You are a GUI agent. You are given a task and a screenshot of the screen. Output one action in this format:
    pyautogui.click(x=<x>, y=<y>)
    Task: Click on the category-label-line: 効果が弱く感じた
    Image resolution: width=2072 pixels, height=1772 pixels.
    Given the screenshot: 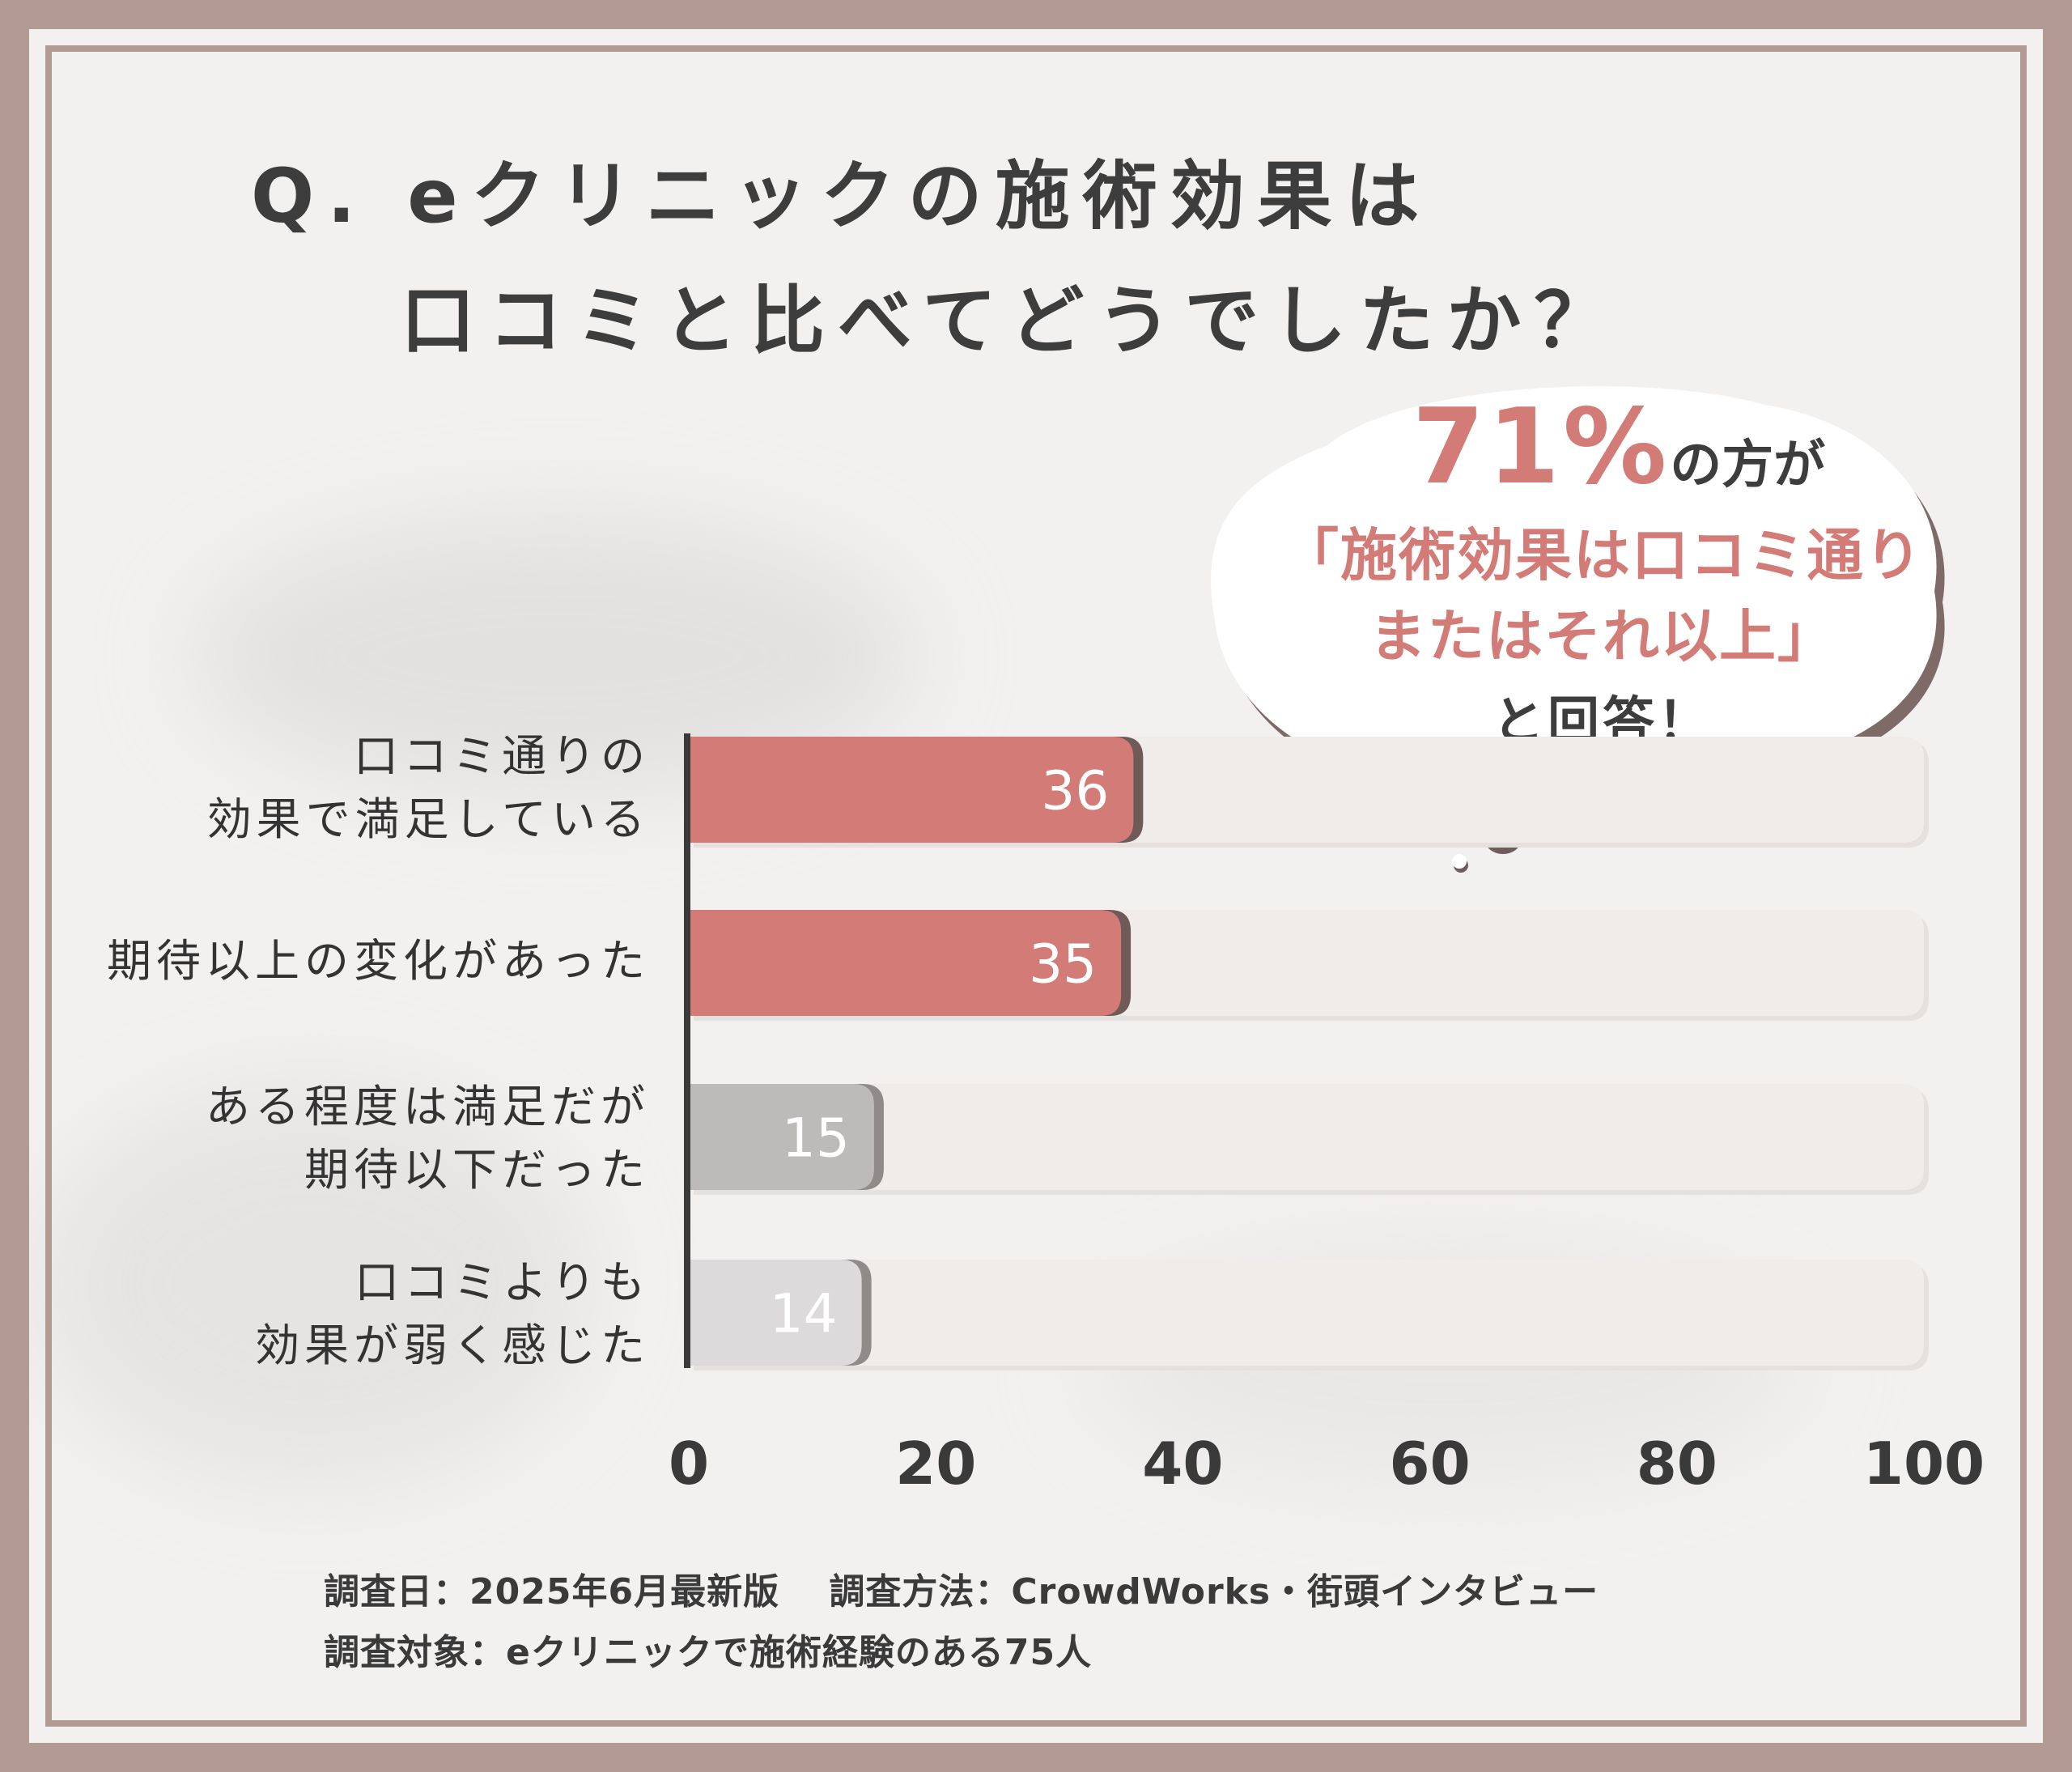 What is the action you would take?
    pyautogui.click(x=452, y=1345)
    